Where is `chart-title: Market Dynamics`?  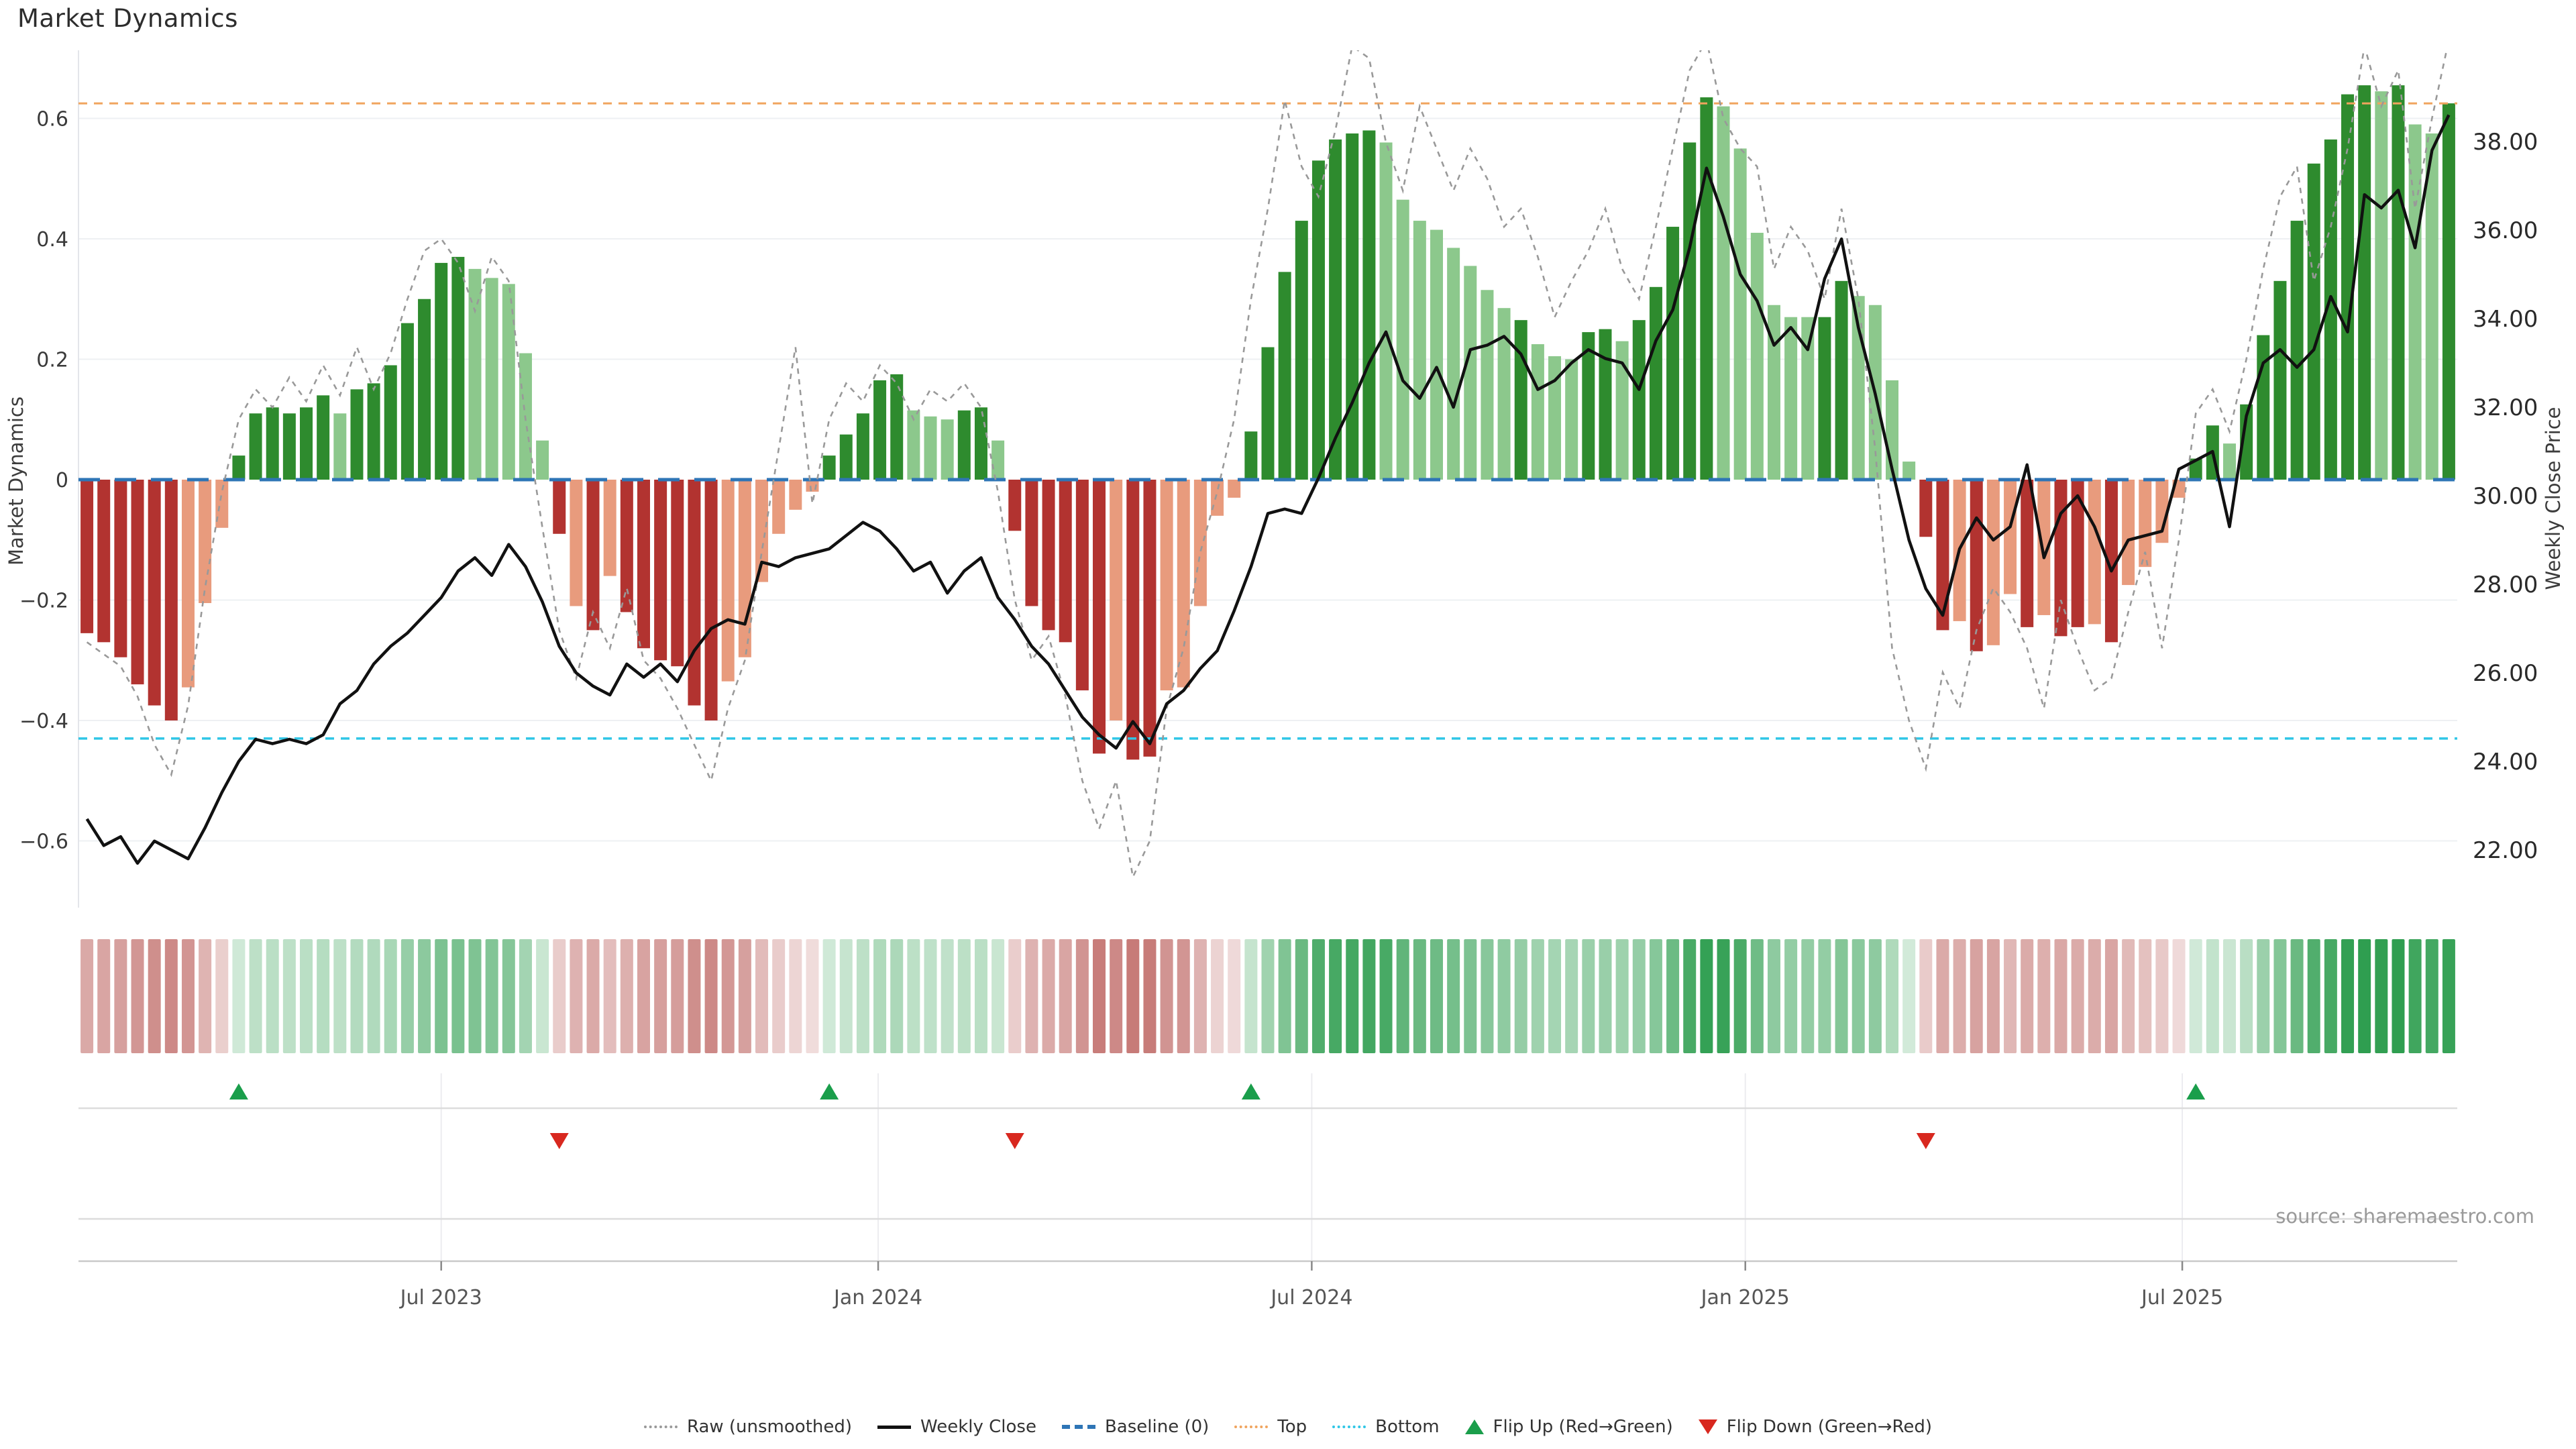 chart-title: Market Dynamics is located at coordinates (127, 18).